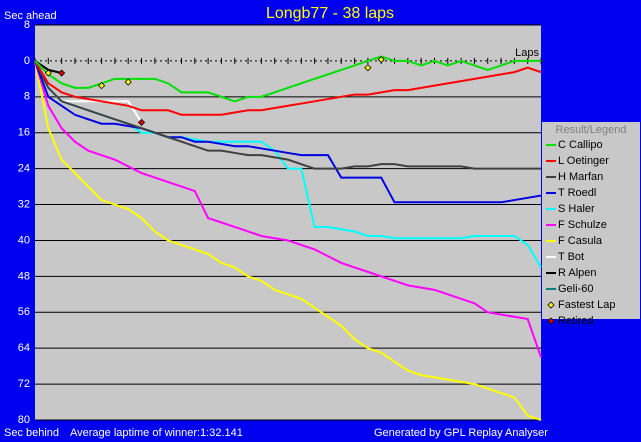 The width and height of the screenshot is (641, 442). What do you see at coordinates (580, 145) in the screenshot?
I see `legend-label: C Callipo` at bounding box center [580, 145].